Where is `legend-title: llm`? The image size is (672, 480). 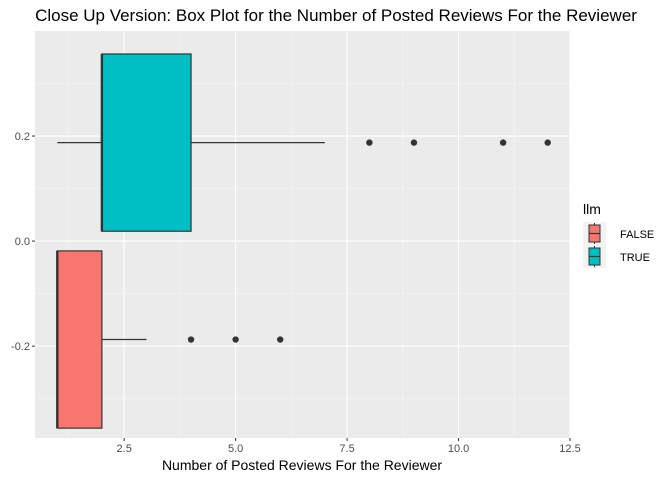 legend-title: llm is located at coordinates (592, 209).